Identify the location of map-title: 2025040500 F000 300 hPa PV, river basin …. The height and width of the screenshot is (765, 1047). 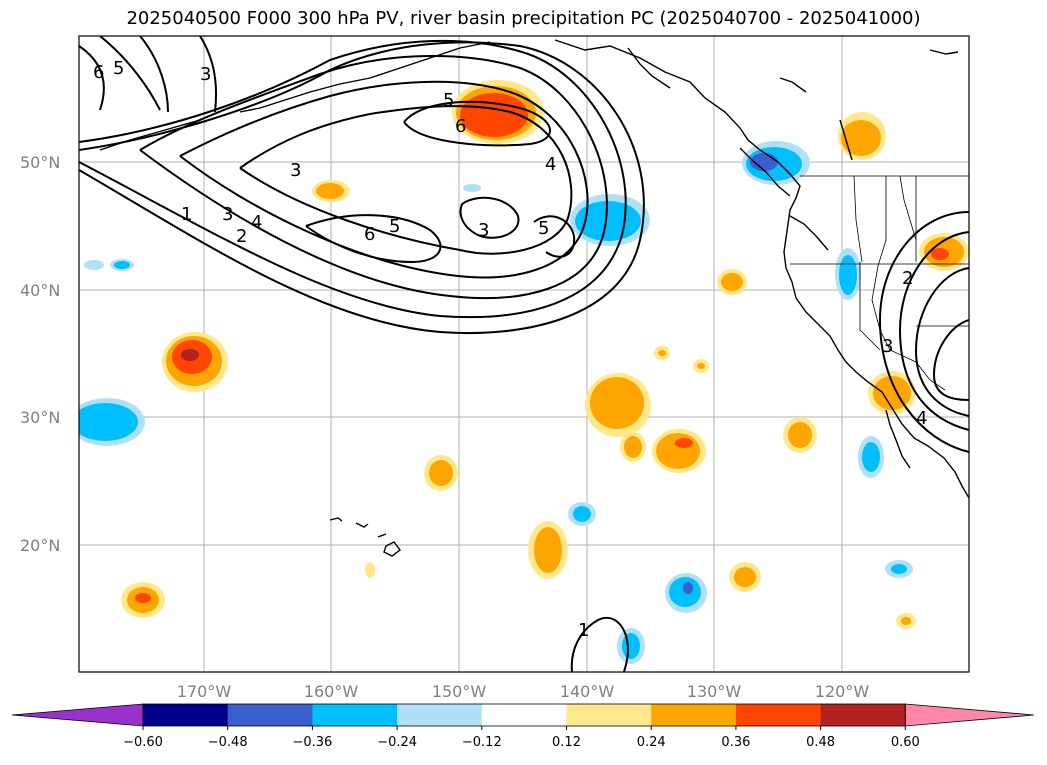
(523, 18).